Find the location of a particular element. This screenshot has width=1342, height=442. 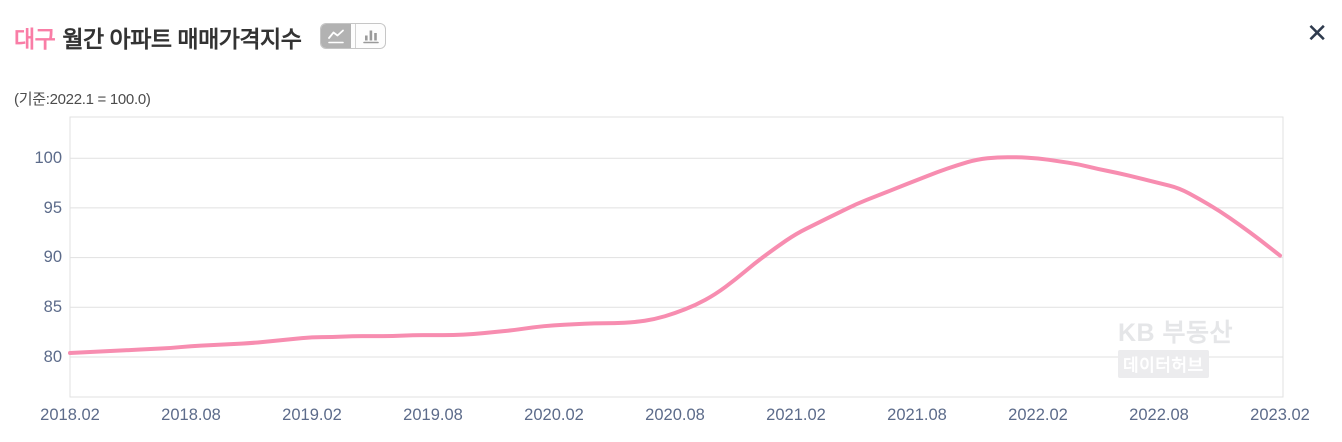

baseline-note: (기준:2022.1 = 100.0) is located at coordinates (82, 99).